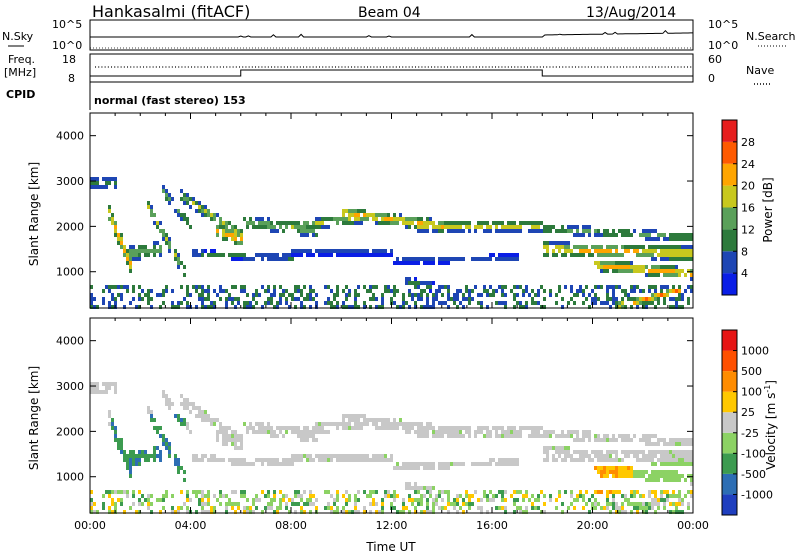  What do you see at coordinates (71, 78) in the screenshot?
I see `freq-tick-bottom: 8` at bounding box center [71, 78].